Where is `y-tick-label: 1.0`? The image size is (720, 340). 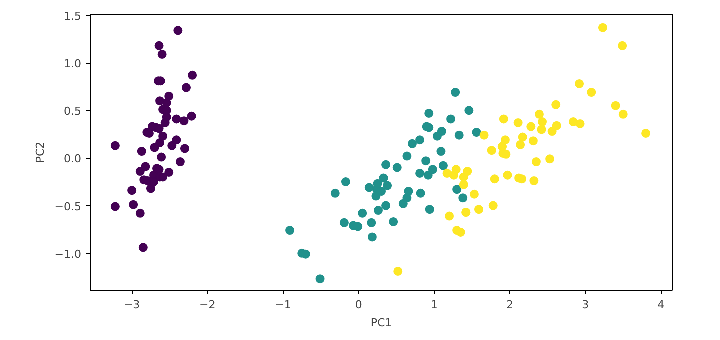
y-tick-label: 1.0 is located at coordinates (73, 64).